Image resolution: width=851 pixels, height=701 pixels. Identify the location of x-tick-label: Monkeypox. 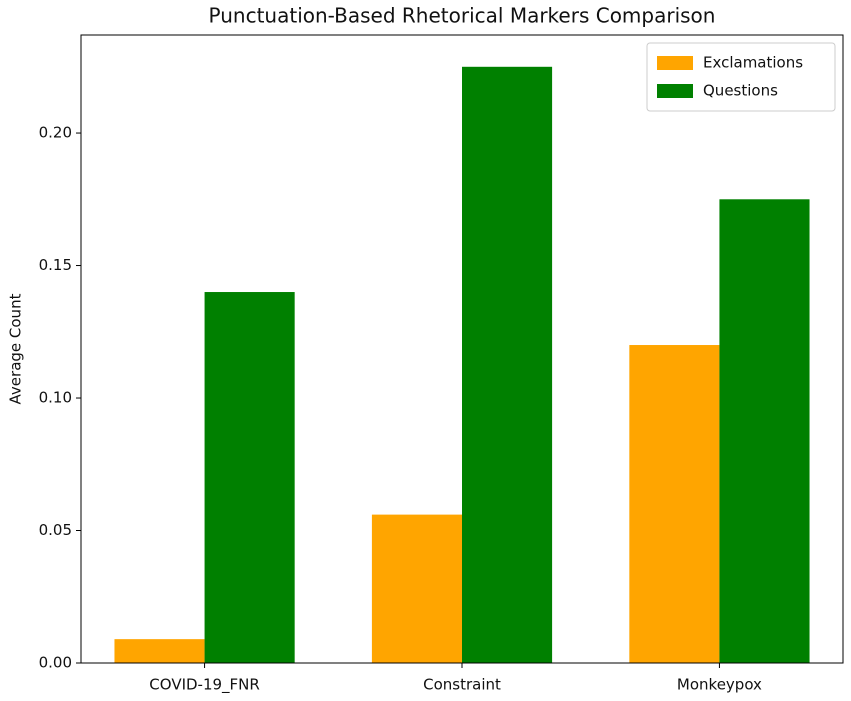
(719, 685).